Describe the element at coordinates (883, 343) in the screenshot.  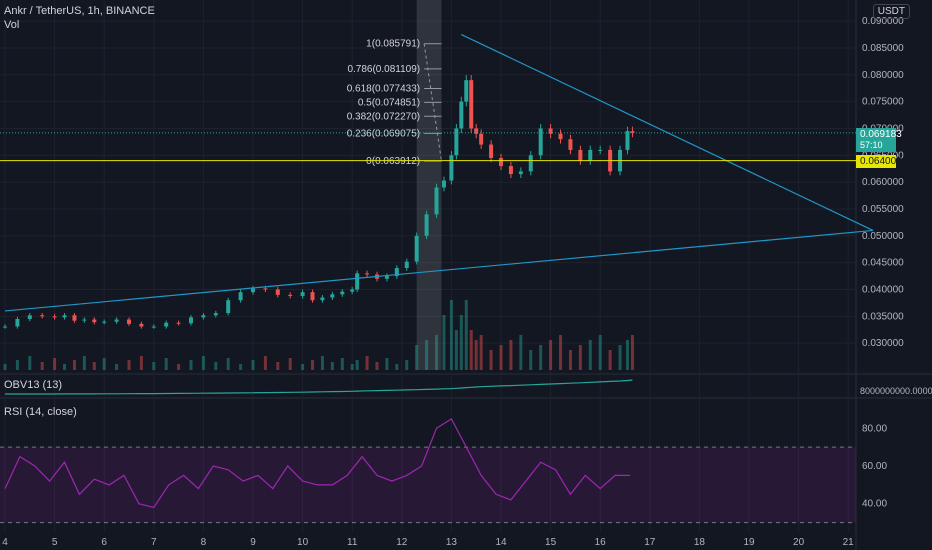
I see `y-tick-label: 0.030000` at that location.